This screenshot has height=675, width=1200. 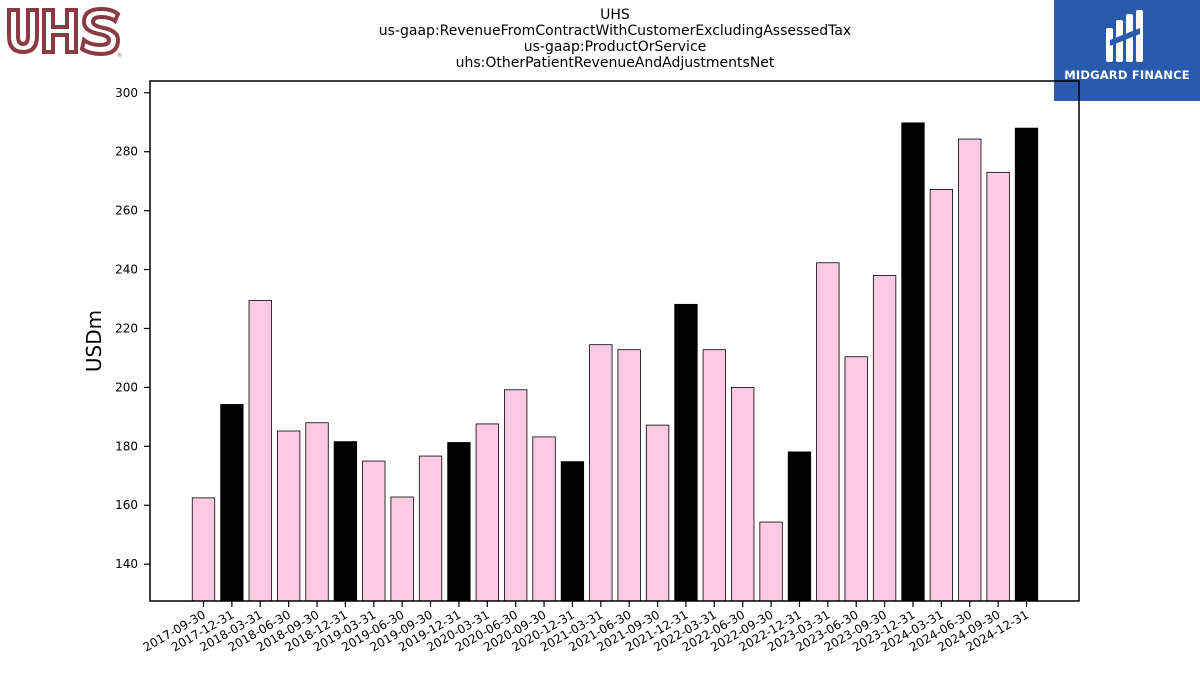 What do you see at coordinates (64, 32) in the screenshot?
I see `uhs-logo: ®` at bounding box center [64, 32].